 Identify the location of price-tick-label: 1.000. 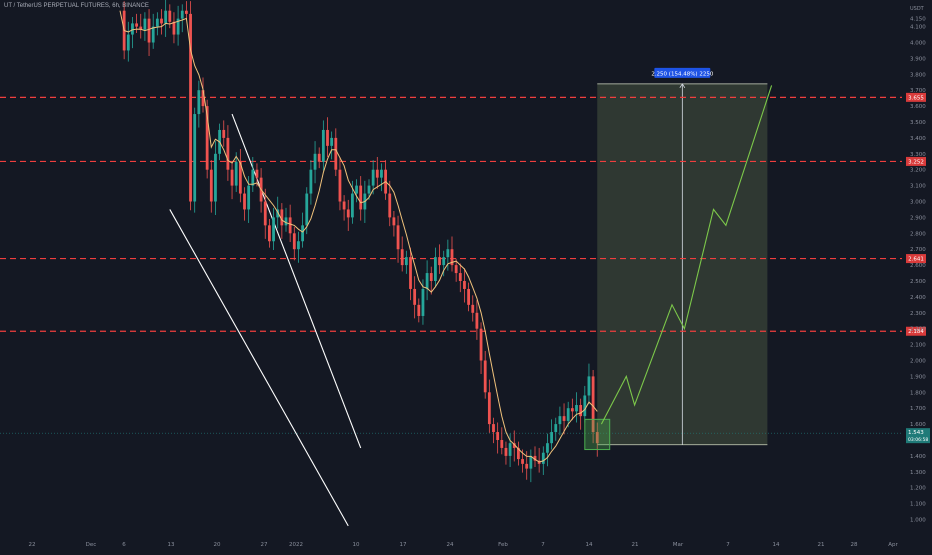
(918, 521).